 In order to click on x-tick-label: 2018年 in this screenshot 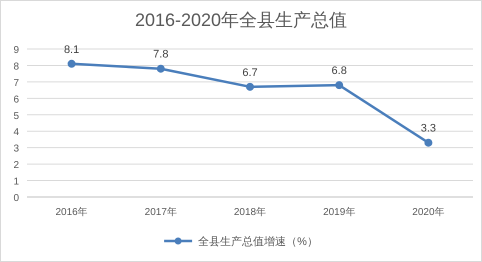, I will do `click(250, 212)`.